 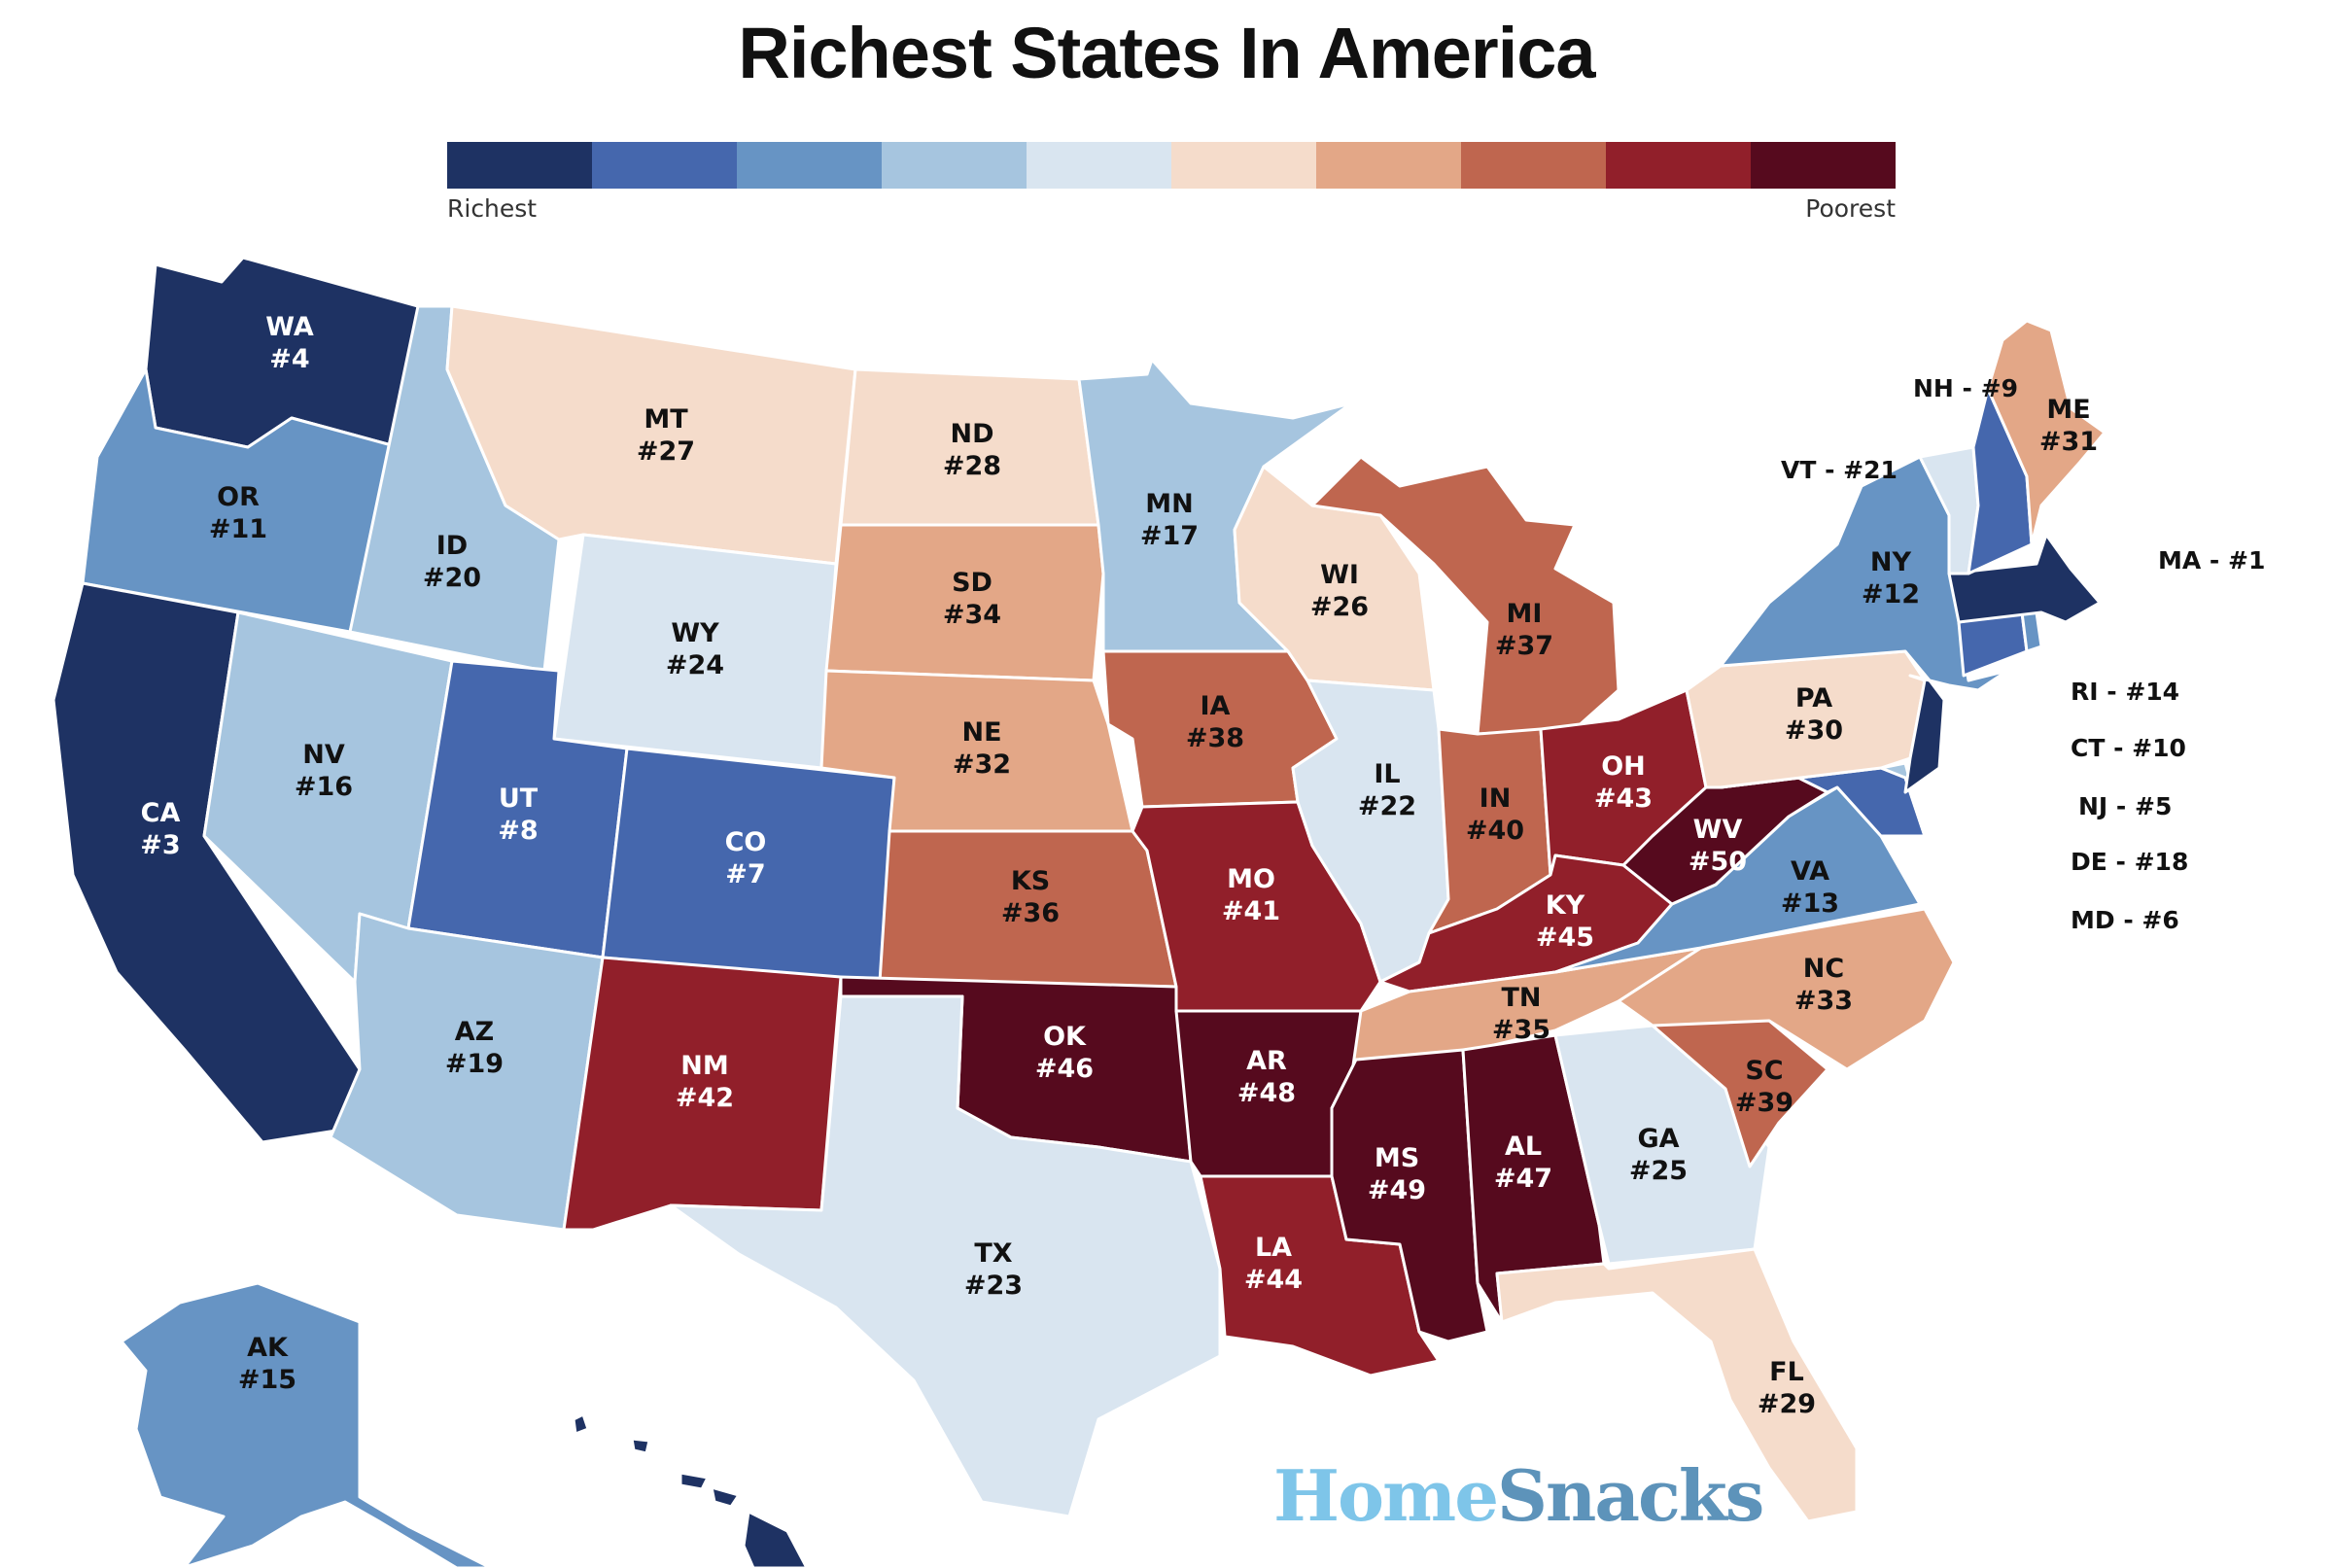 I want to click on state-rank: #33, so click(x=1823, y=1001).